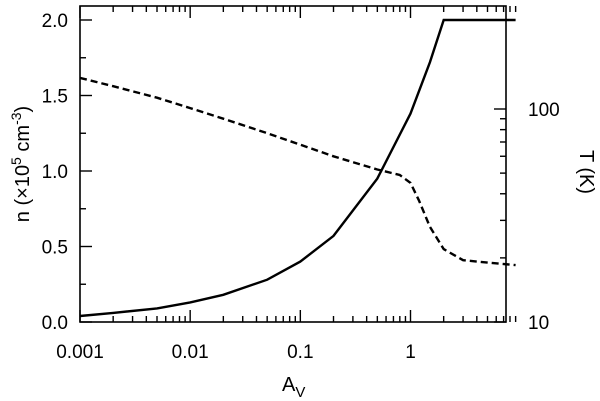 This screenshot has height=401, width=600. What do you see at coordinates (55, 97) in the screenshot?
I see `y-left-tick-label: 1.5` at bounding box center [55, 97].